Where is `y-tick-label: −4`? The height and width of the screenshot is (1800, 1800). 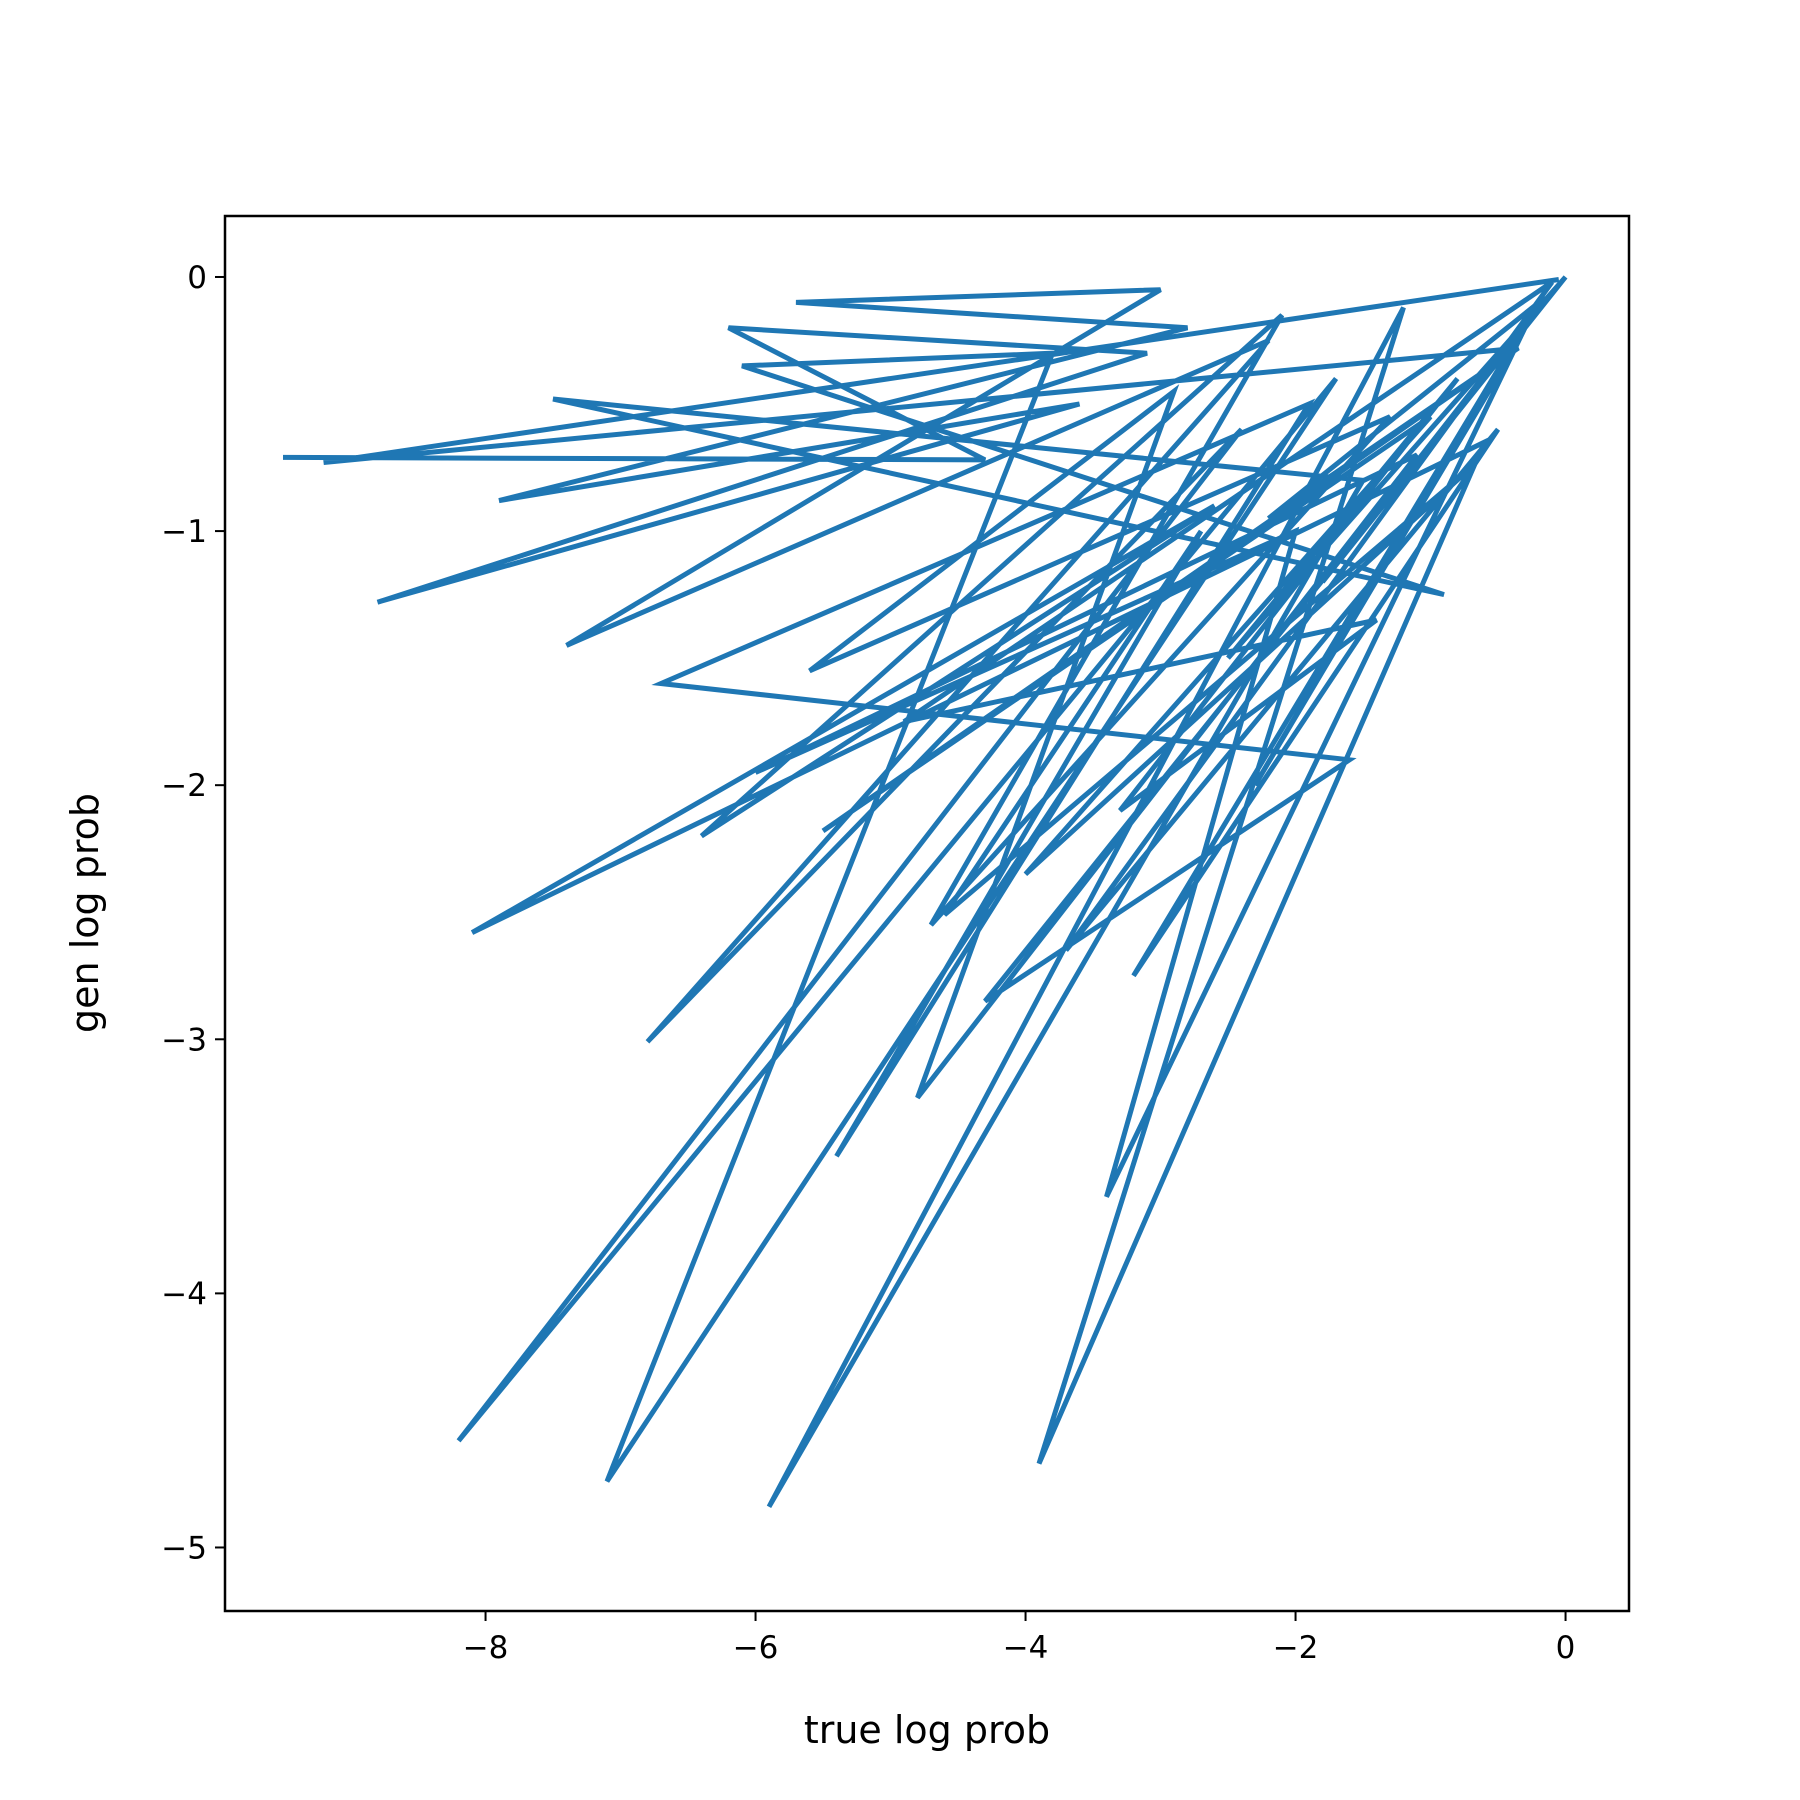
y-tick-label: −4 is located at coordinates (184, 1294).